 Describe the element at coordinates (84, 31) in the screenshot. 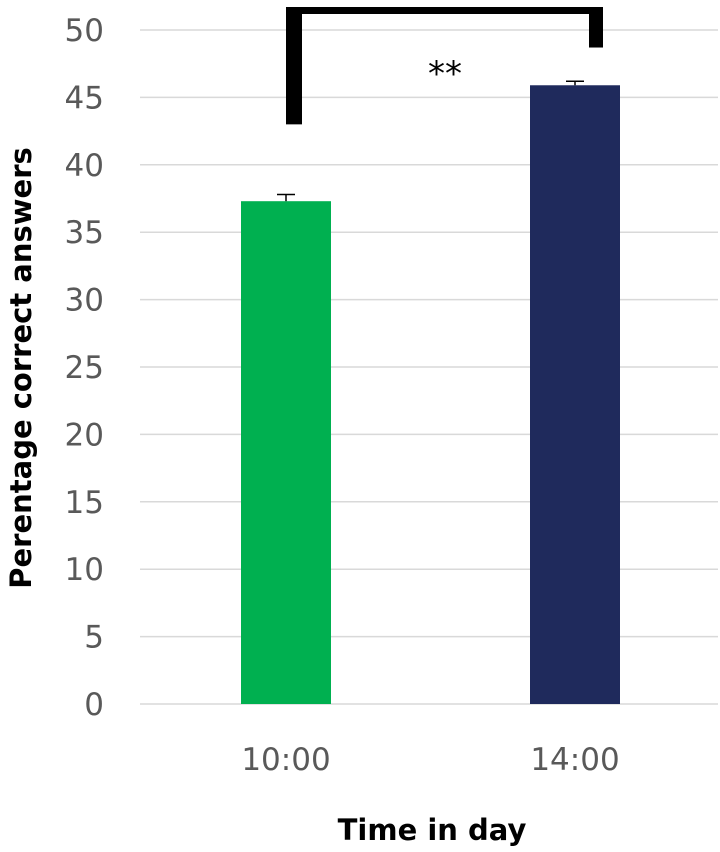

I see `y-tick-label: 50` at that location.